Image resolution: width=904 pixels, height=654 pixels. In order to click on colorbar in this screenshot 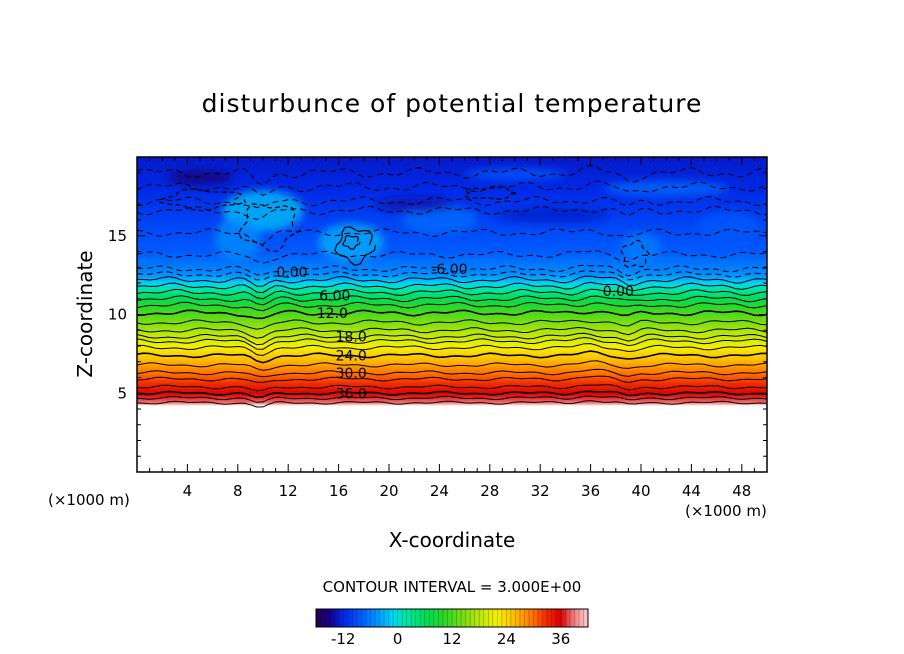, I will do `click(452, 618)`.